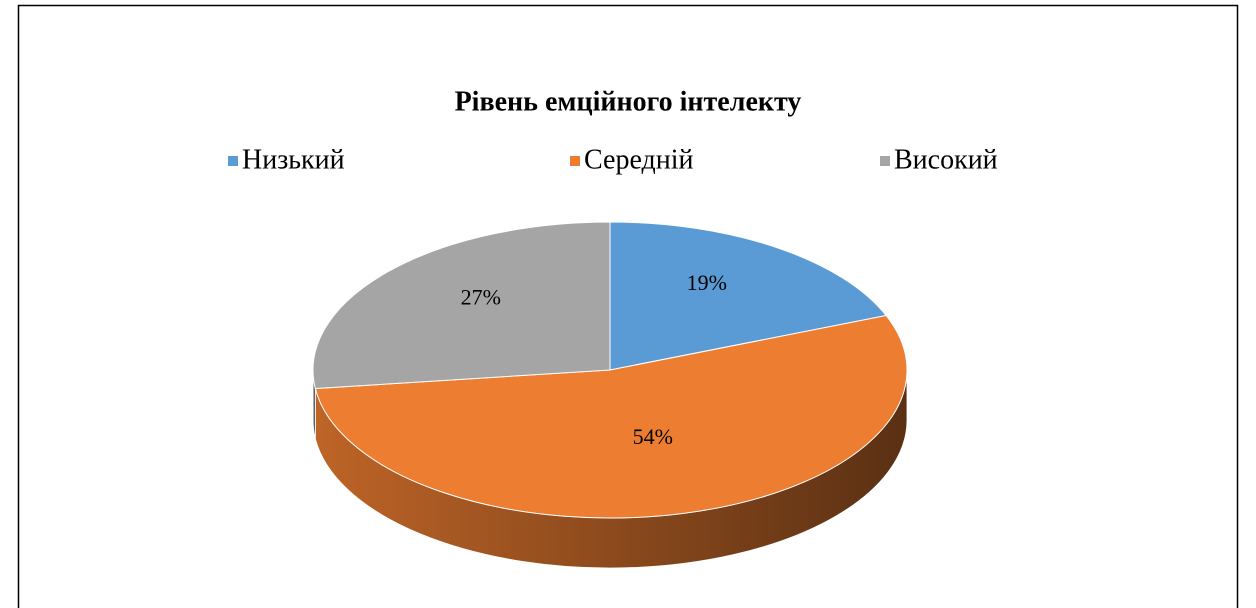 Image resolution: width=1256 pixels, height=608 pixels. I want to click on data-label: 27%, so click(481, 296).